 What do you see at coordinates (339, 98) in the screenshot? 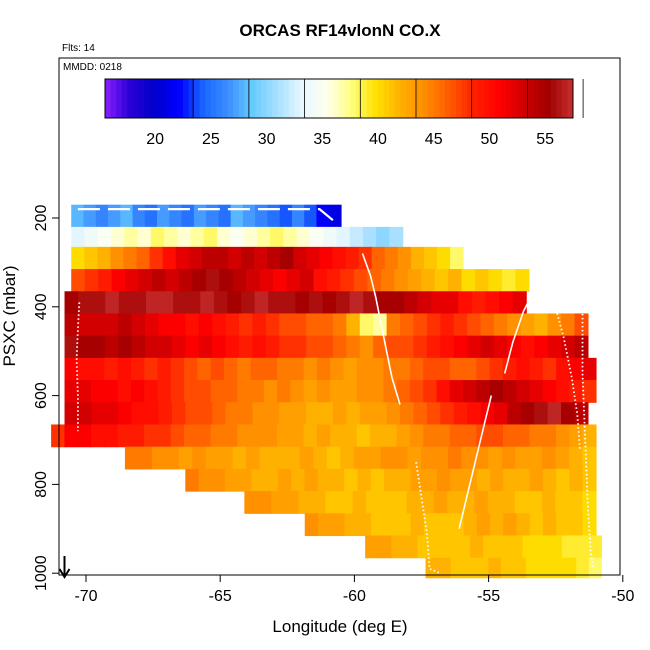
I see `colorbar` at bounding box center [339, 98].